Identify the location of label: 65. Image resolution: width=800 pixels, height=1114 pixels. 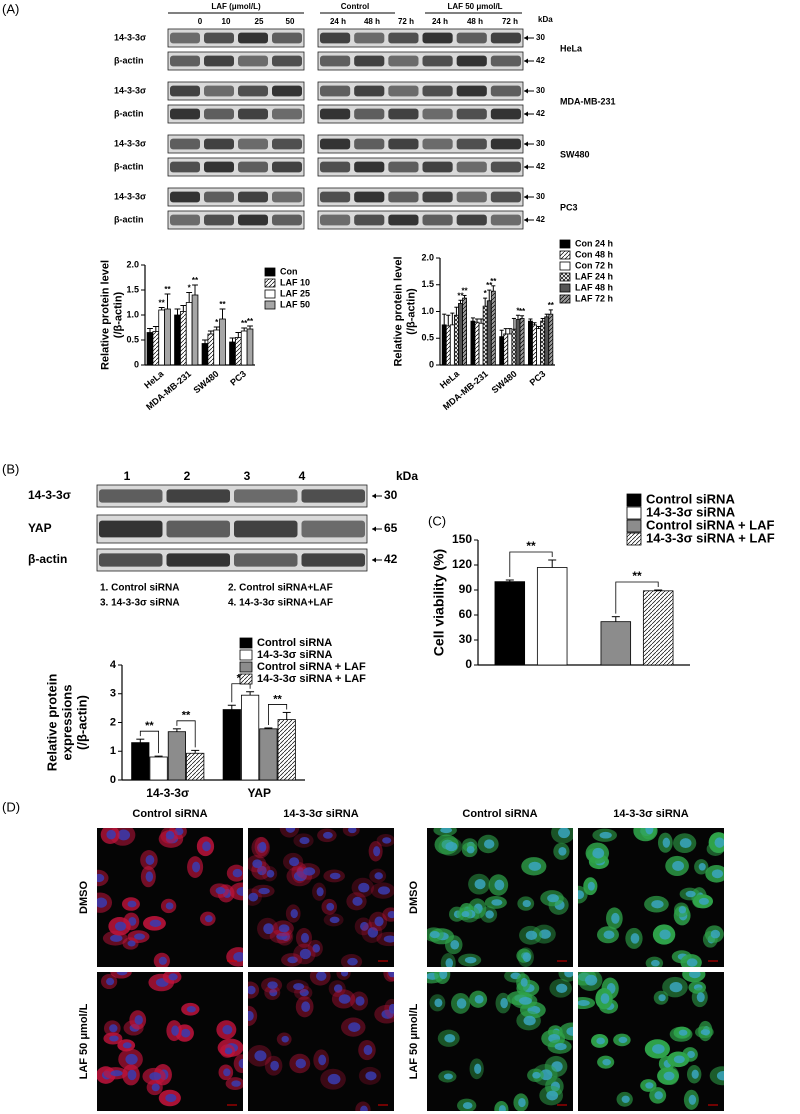
(391, 528).